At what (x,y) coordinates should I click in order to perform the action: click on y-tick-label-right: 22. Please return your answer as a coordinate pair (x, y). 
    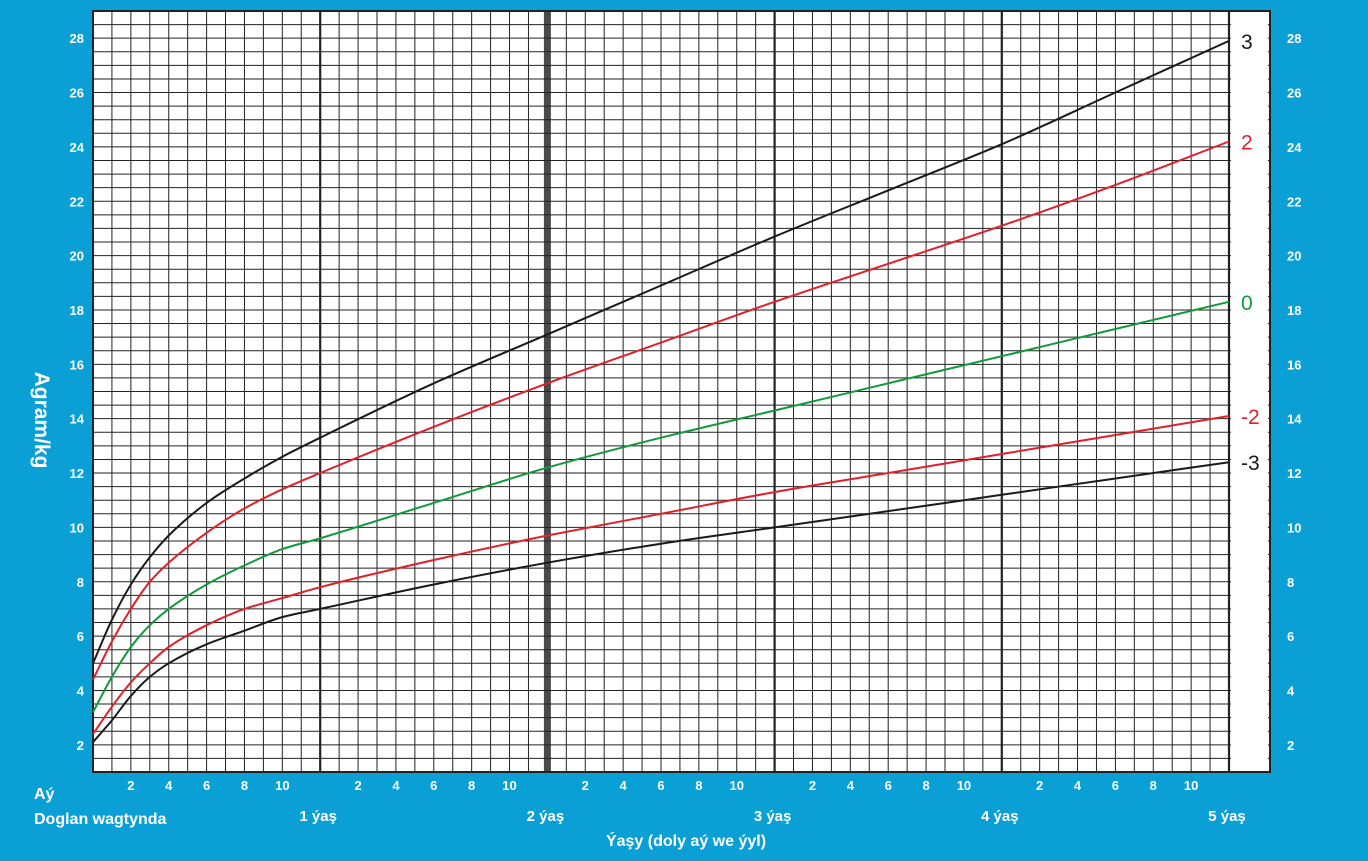
    Looking at the image, I should click on (1294, 201).